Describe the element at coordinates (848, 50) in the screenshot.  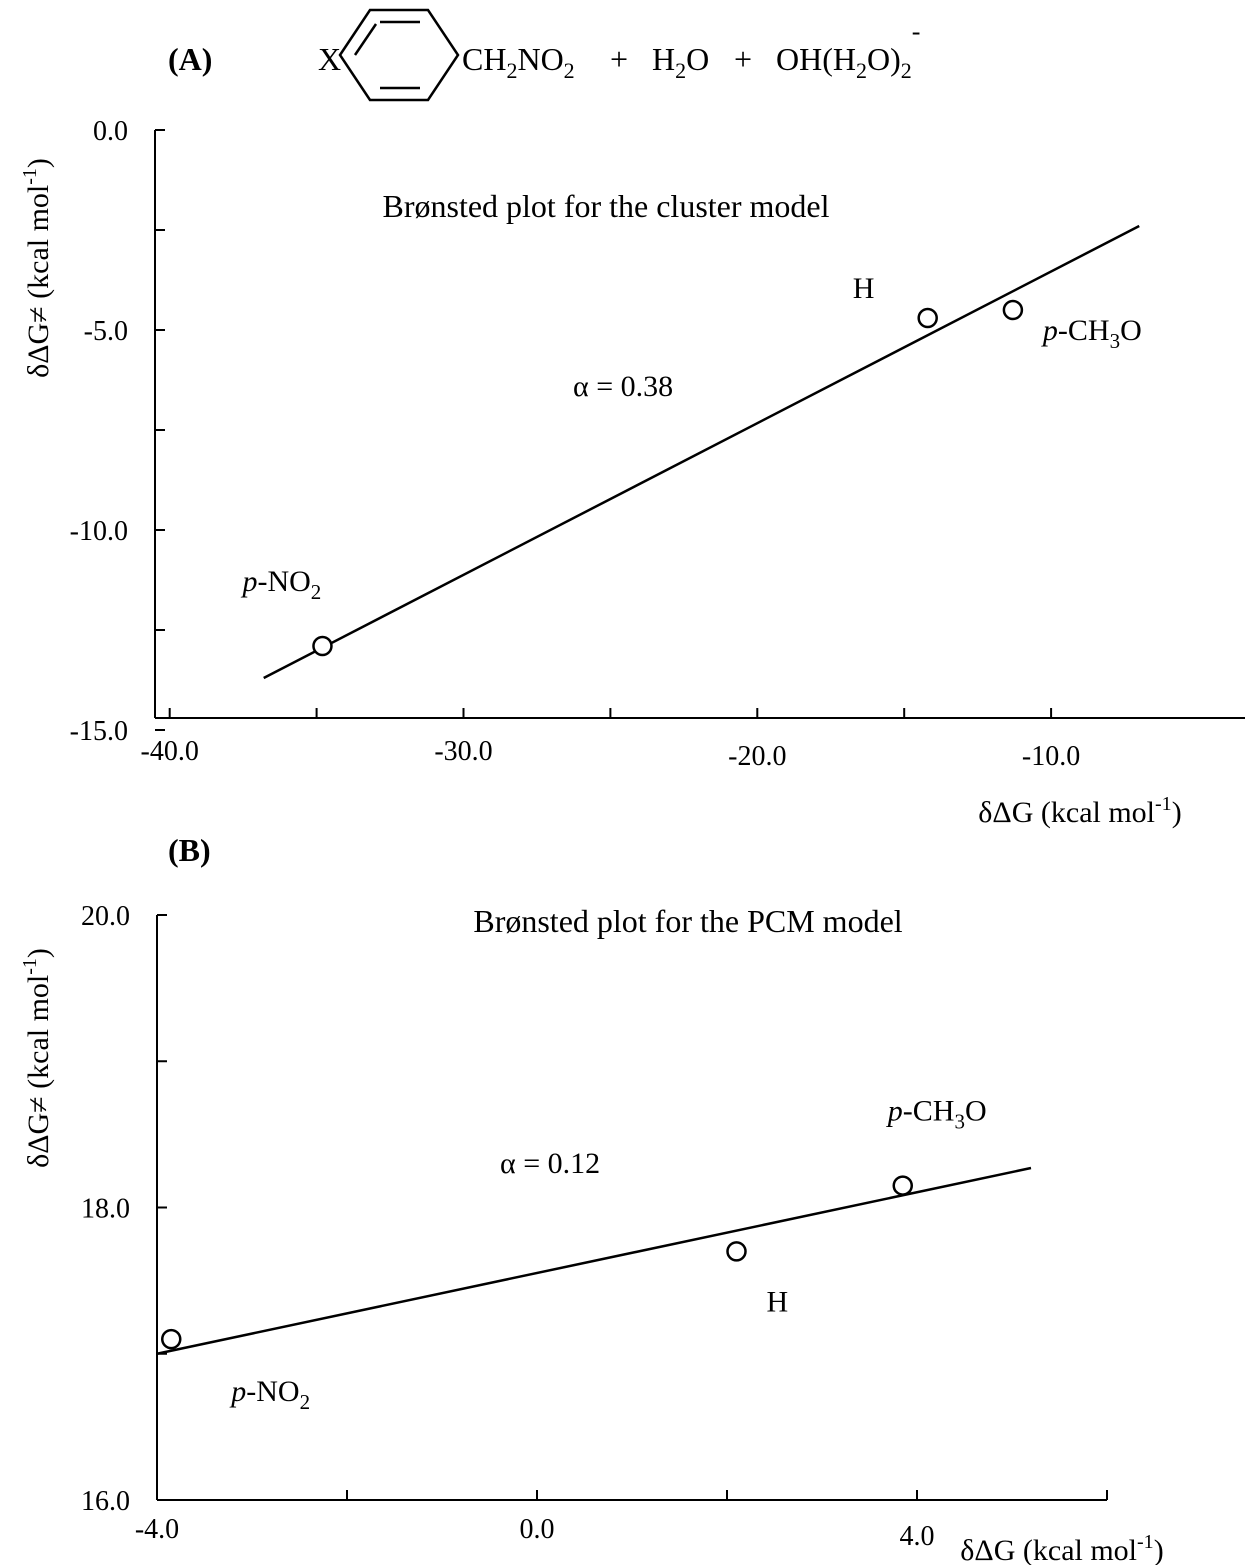
I see `scheme-hydroxide: OH(H2O)2-` at that location.